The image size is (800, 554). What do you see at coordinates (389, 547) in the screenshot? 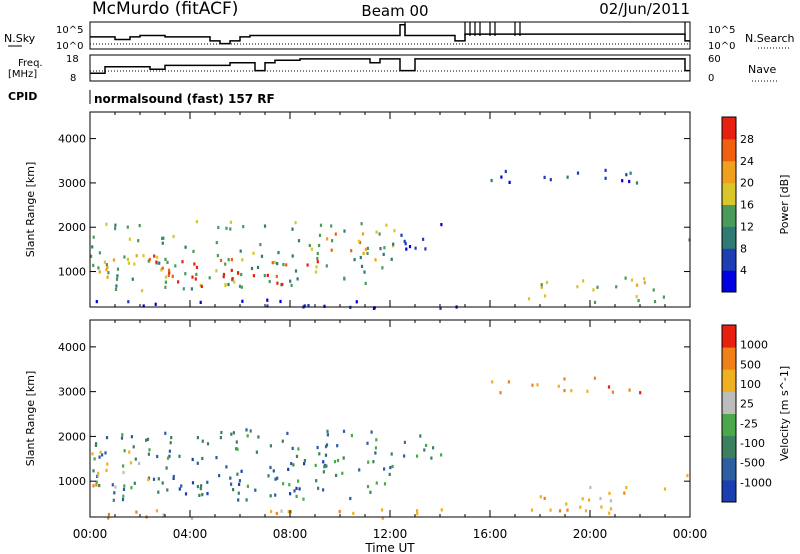
I see `x-axis-title: Time UT` at bounding box center [389, 547].